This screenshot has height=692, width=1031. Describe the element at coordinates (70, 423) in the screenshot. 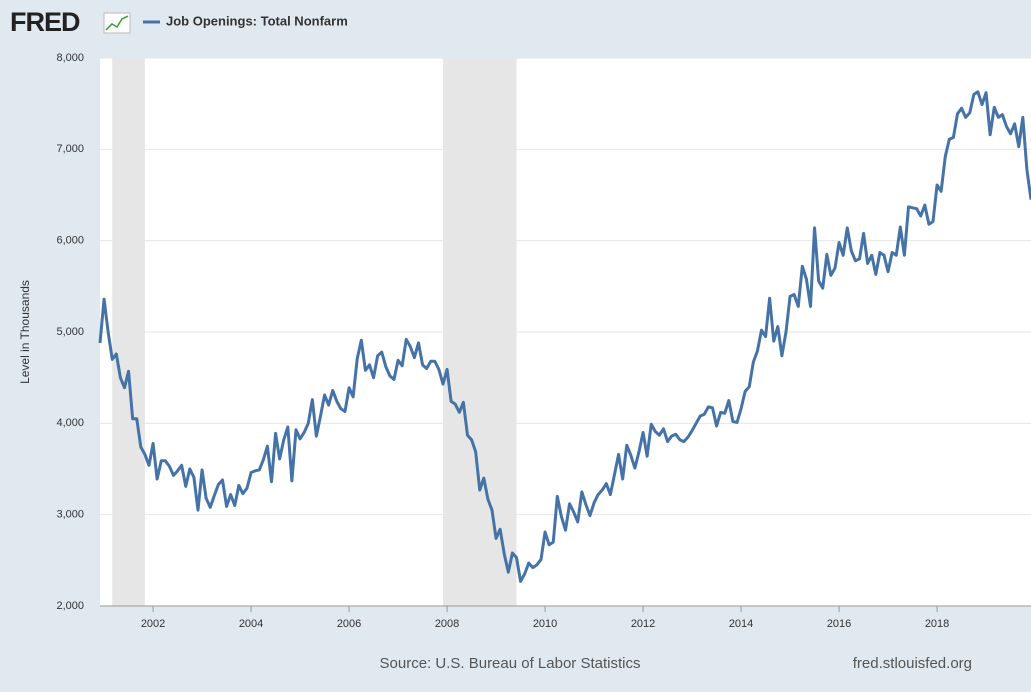

I see `y-tick-label: 4,000` at that location.